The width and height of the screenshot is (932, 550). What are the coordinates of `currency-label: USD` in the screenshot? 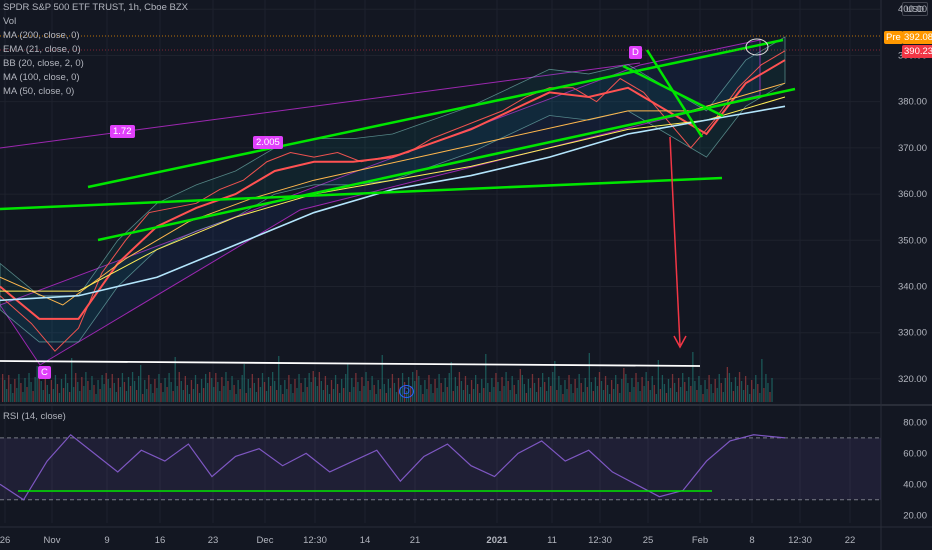 It's located at (915, 9).